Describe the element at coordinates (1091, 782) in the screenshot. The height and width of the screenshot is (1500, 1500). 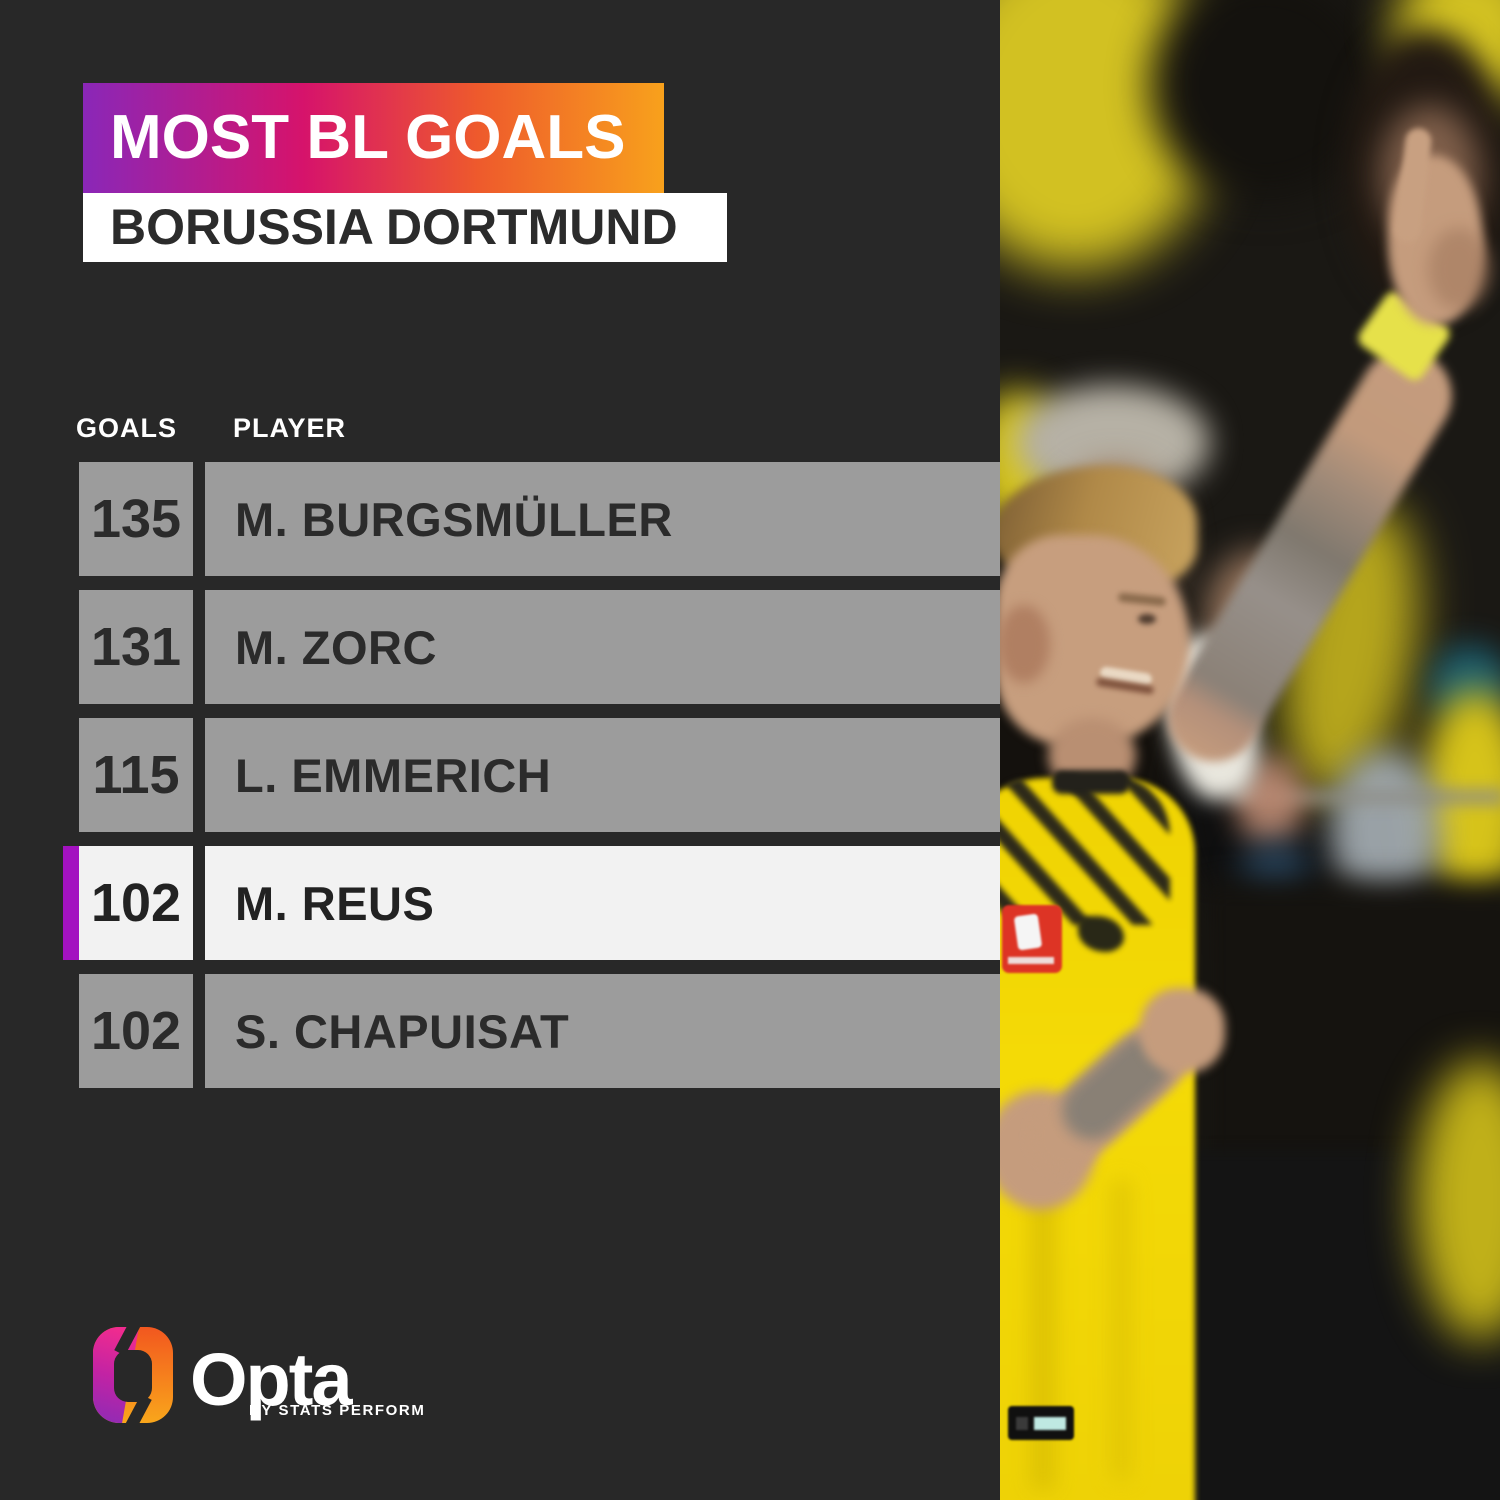
I see `jersey-collar` at that location.